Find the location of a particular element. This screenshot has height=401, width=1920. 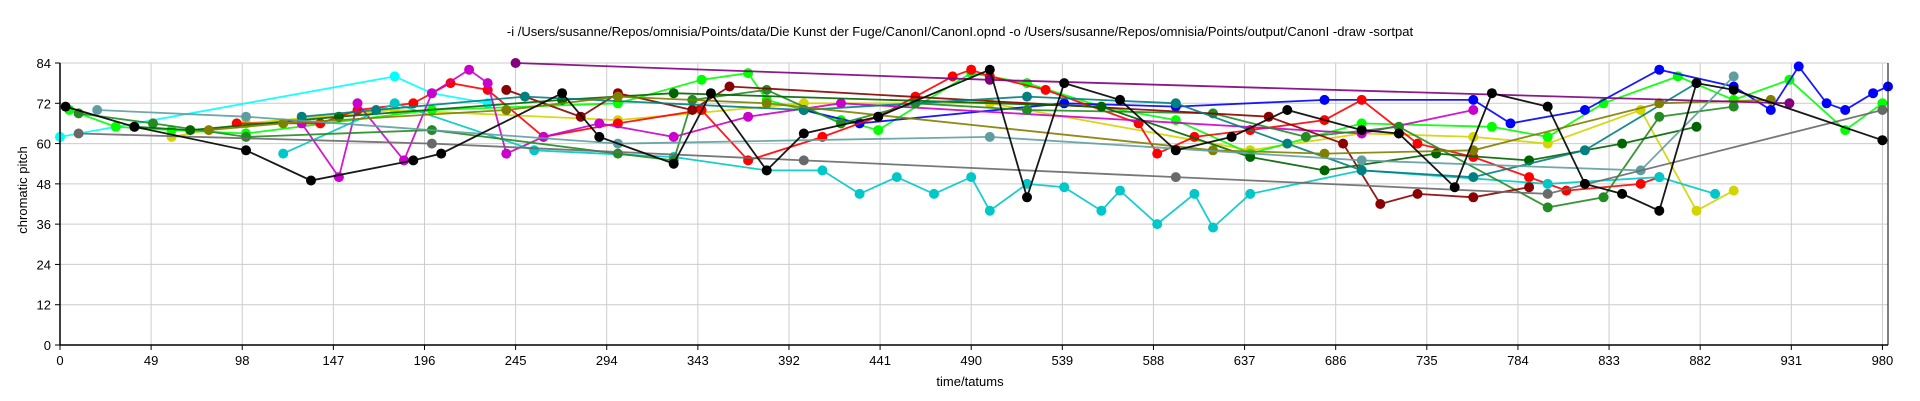

x-axis-label: time/tatums is located at coordinates (970, 381).